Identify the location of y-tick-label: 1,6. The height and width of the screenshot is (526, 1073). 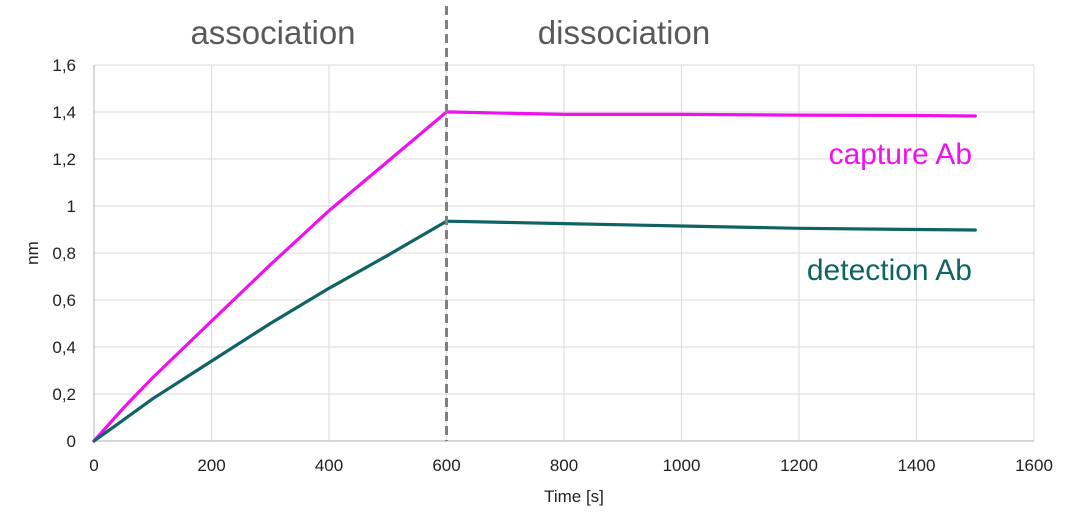
(64, 65).